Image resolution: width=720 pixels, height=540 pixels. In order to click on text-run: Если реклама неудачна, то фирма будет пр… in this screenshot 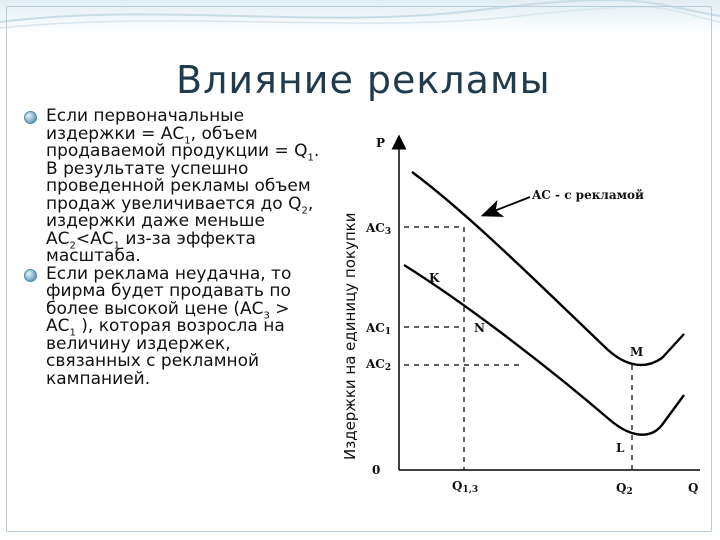, I will do `click(169, 291)`.